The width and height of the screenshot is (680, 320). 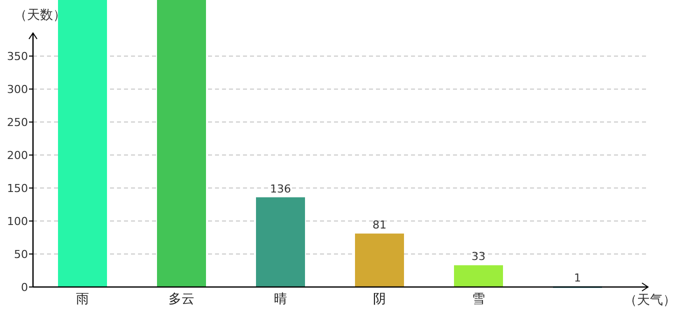 What do you see at coordinates (17, 189) in the screenshot?
I see `y-tick-label: 150` at bounding box center [17, 189].